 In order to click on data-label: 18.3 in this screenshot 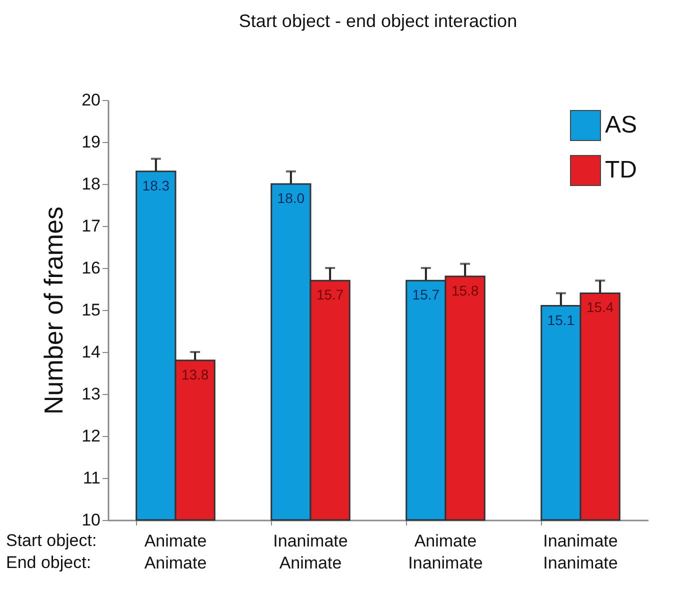, I will do `click(156, 185)`.